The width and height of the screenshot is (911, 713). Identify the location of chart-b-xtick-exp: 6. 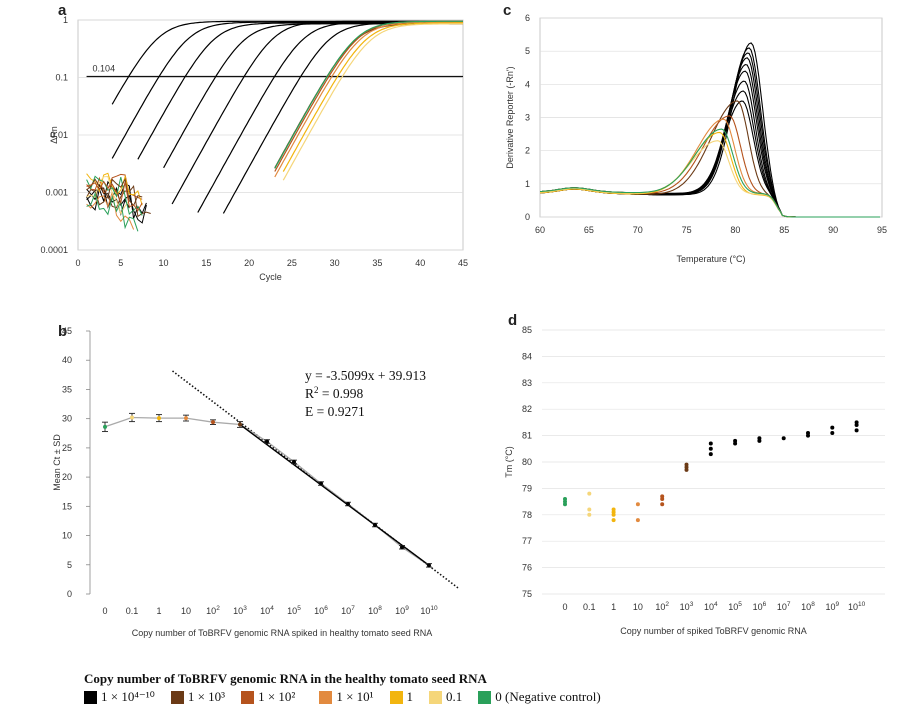
(326, 608).